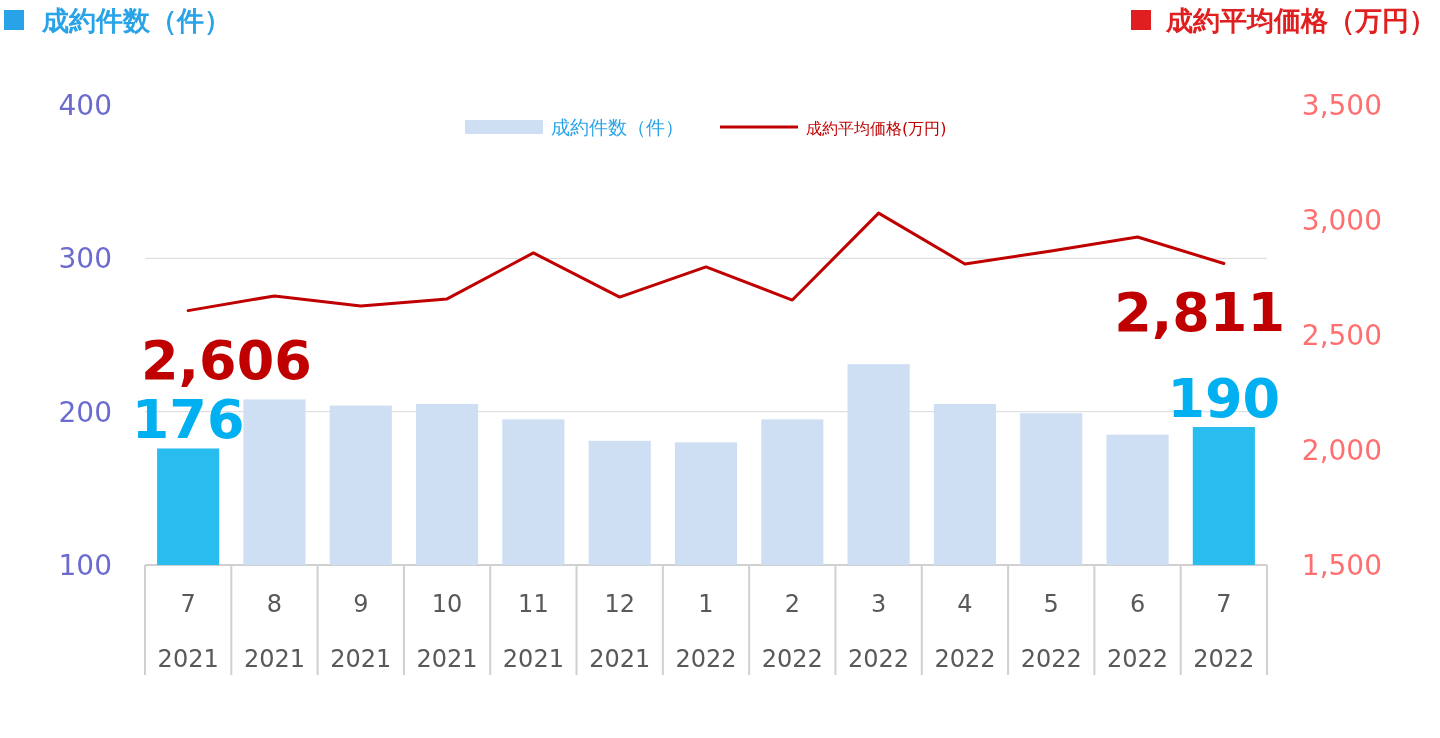 The image size is (1440, 738). I want to click on y2-tick-label: 2,000, so click(1341, 450).